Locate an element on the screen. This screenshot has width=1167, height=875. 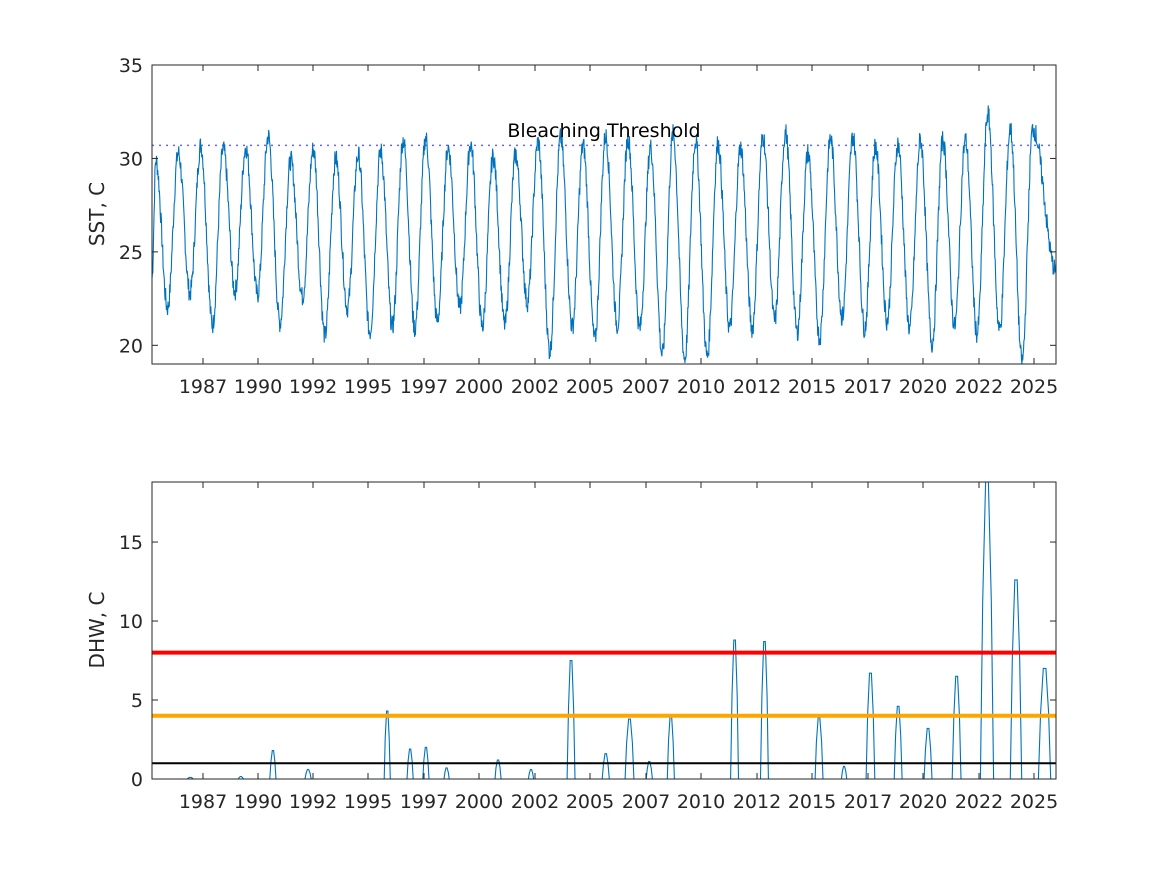
dhw-x-tick-label: 2020 is located at coordinates (923, 802).